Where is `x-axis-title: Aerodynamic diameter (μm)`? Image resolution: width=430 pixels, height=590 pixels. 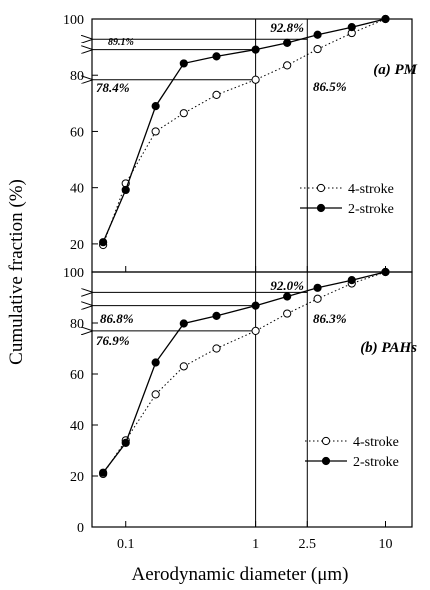
x-axis-title: Aerodynamic diameter (μm) is located at coordinates (240, 574).